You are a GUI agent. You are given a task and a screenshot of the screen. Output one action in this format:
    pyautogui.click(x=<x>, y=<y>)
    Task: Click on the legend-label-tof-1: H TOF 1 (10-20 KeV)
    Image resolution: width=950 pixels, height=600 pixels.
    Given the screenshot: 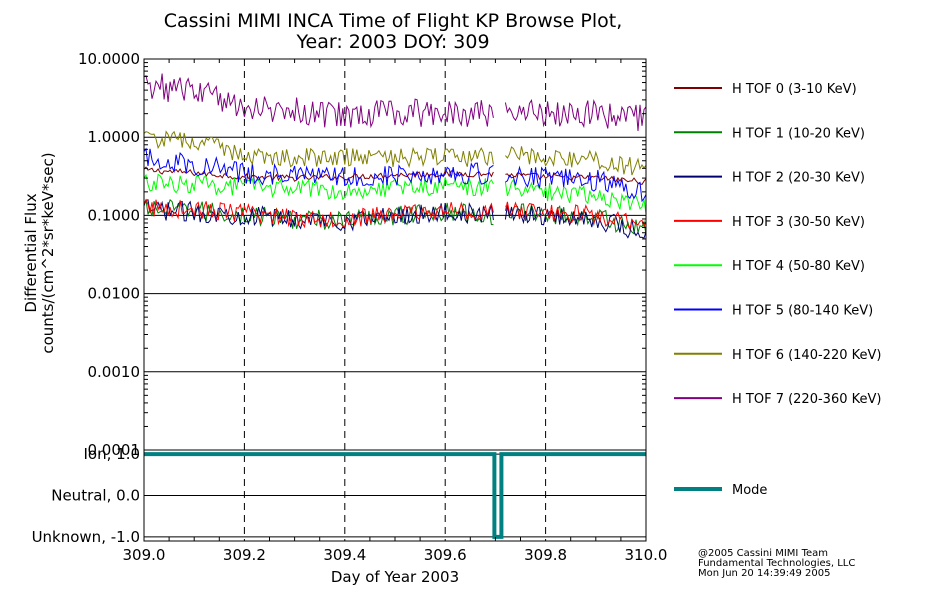 What is the action you would take?
    pyautogui.click(x=798, y=133)
    